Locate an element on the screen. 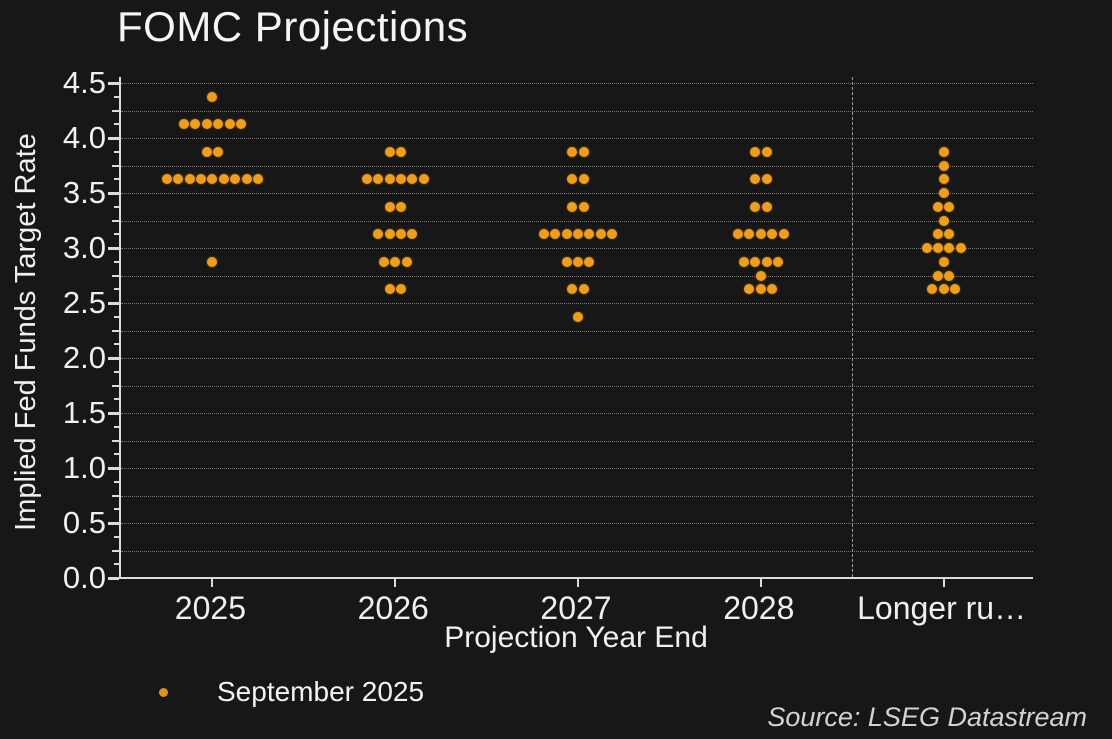 Image resolution: width=1112 pixels, height=739 pixels. x-axis-tick-label: 2027 is located at coordinates (576, 608).